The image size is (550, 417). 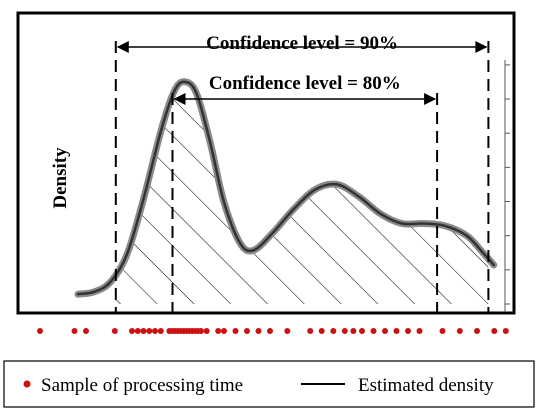 What do you see at coordinates (142, 385) in the screenshot?
I see `legend-sample-label: Sample of processing time` at bounding box center [142, 385].